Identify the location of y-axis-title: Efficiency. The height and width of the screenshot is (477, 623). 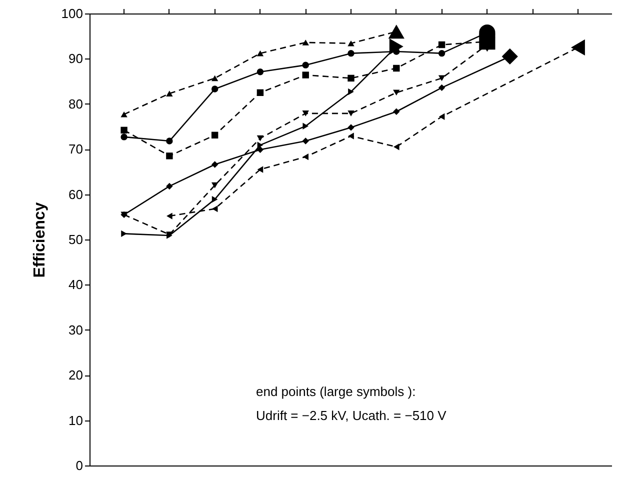
(39, 240).